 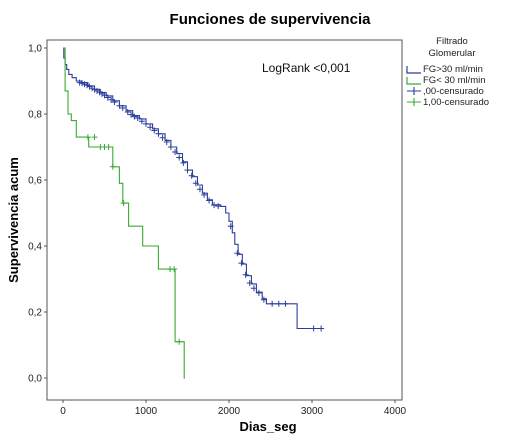 What do you see at coordinates (395, 411) in the screenshot?
I see `x-tick-label: 4000` at bounding box center [395, 411].